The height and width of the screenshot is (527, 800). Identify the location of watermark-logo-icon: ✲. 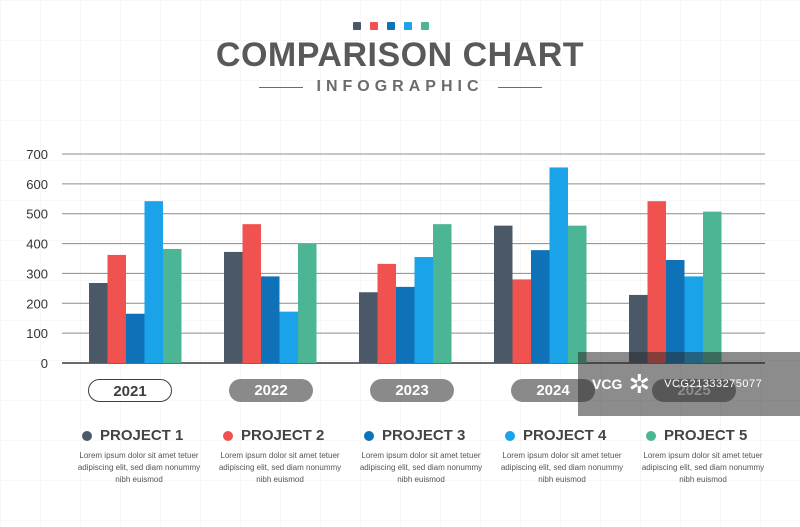
(639, 383).